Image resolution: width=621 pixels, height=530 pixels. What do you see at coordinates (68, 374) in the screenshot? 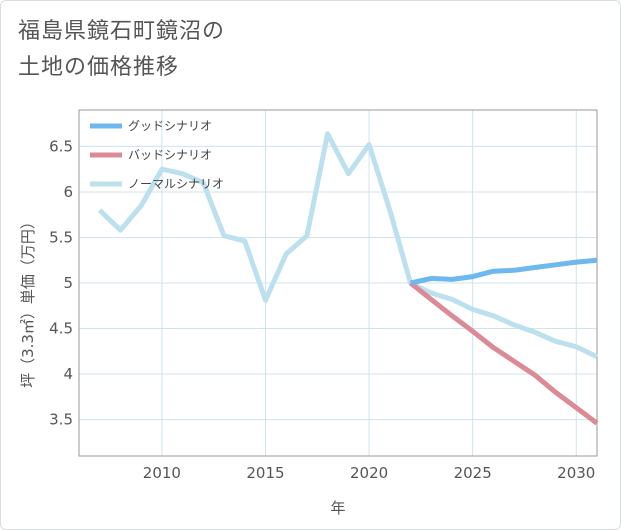
I see `y-tick-label: 4` at bounding box center [68, 374].